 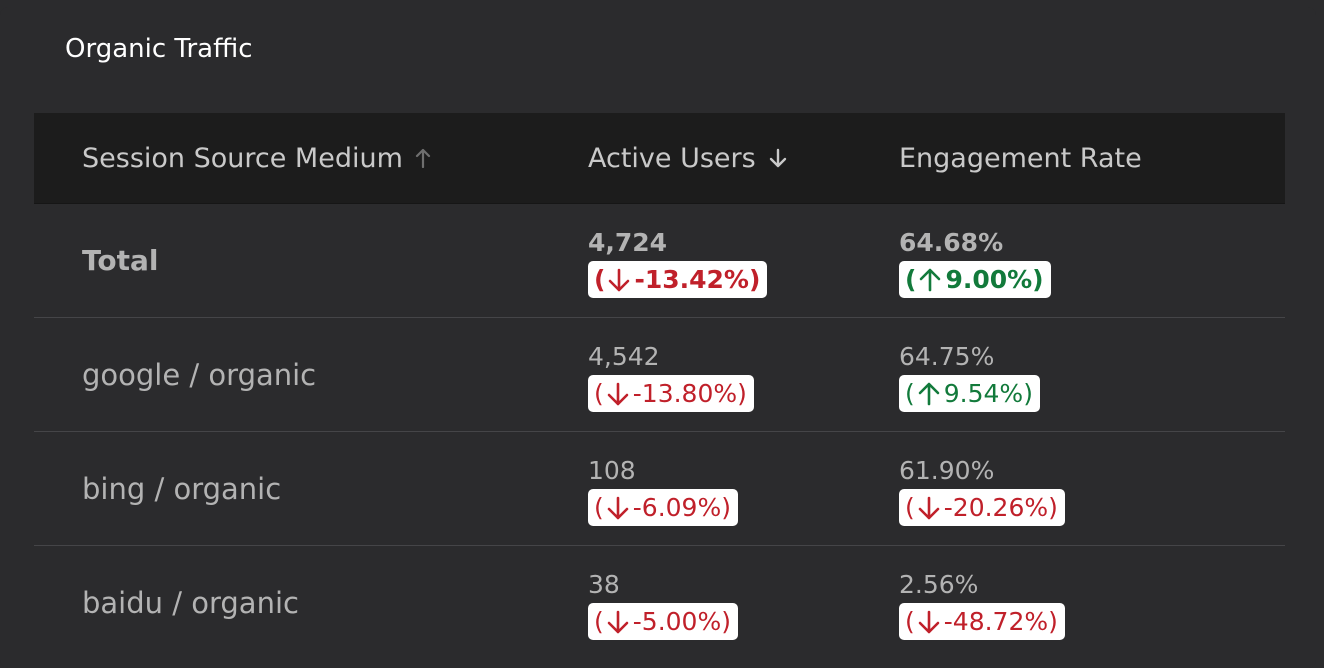 What do you see at coordinates (242, 158) in the screenshot?
I see `column-header-label: Session Source Medium` at bounding box center [242, 158].